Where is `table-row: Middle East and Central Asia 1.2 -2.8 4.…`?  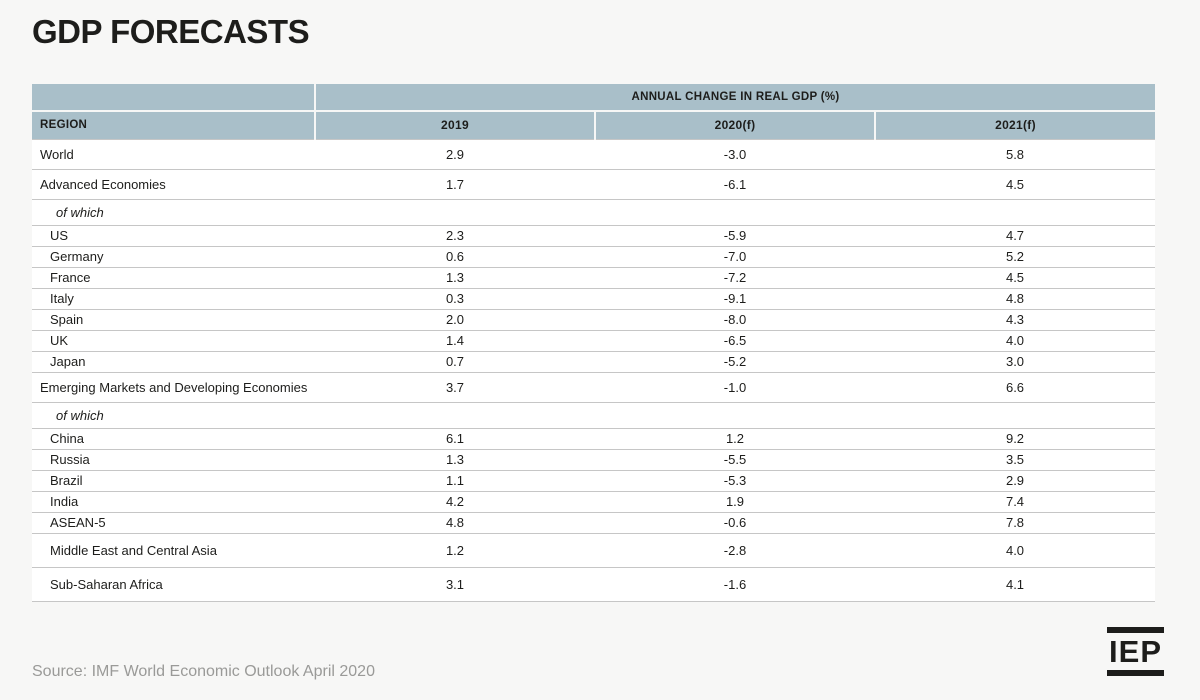 table-row: Middle East and Central Asia 1.2 -2.8 4.… is located at coordinates (594, 550).